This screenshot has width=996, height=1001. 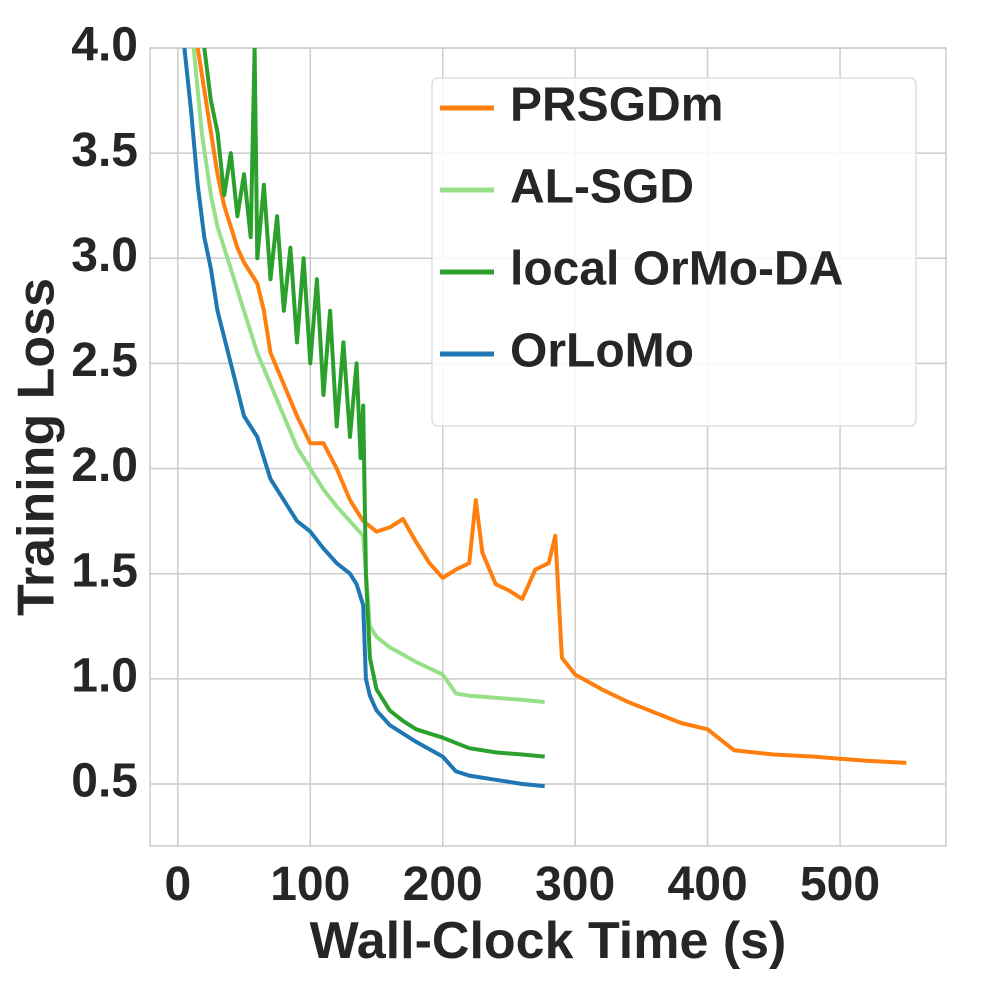 I want to click on y-tick-label: 2.5, so click(x=104, y=360).